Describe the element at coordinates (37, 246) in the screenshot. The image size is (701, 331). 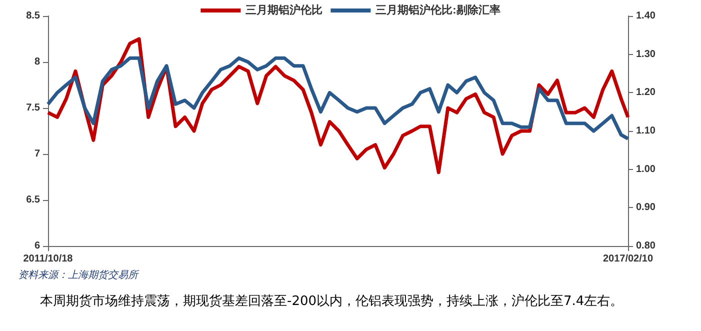
I see `y-tick-label: 6` at that location.